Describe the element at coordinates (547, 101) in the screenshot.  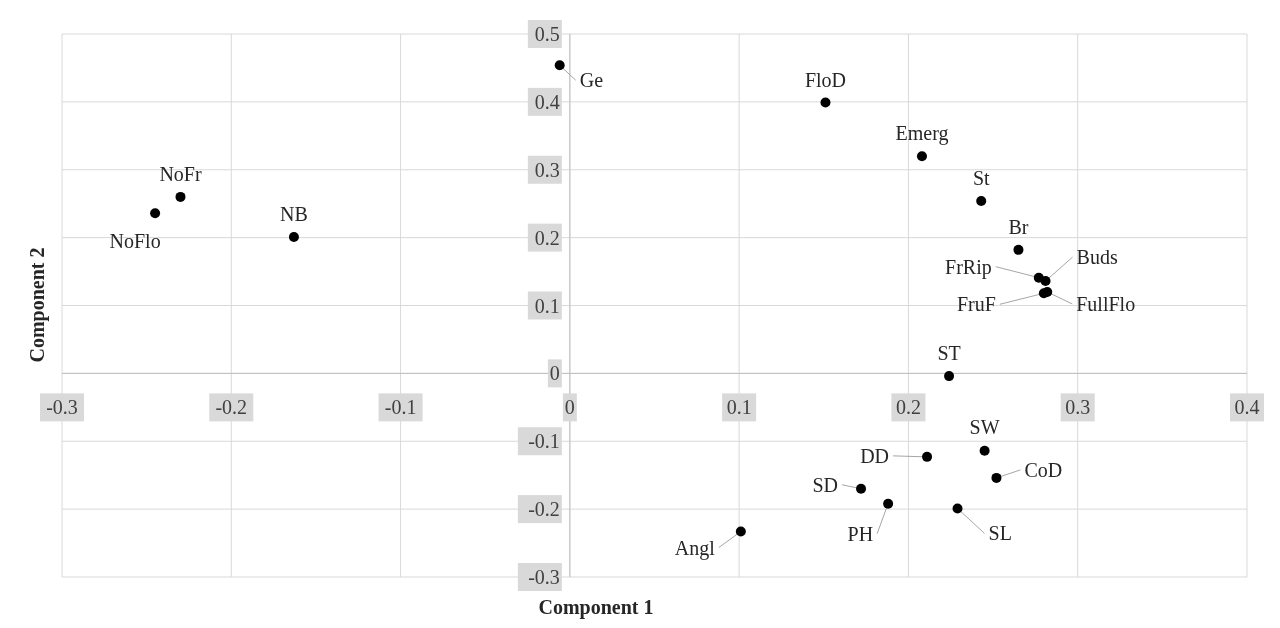
I see `y-tick-label: 0.4` at that location.